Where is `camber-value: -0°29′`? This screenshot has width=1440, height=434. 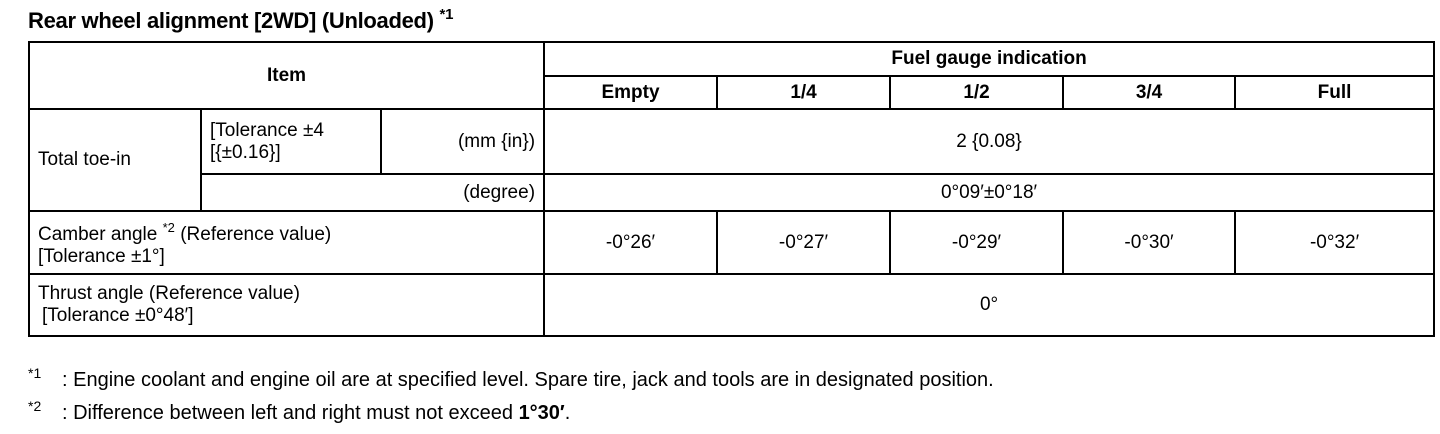 camber-value: -0°29′ is located at coordinates (977, 242).